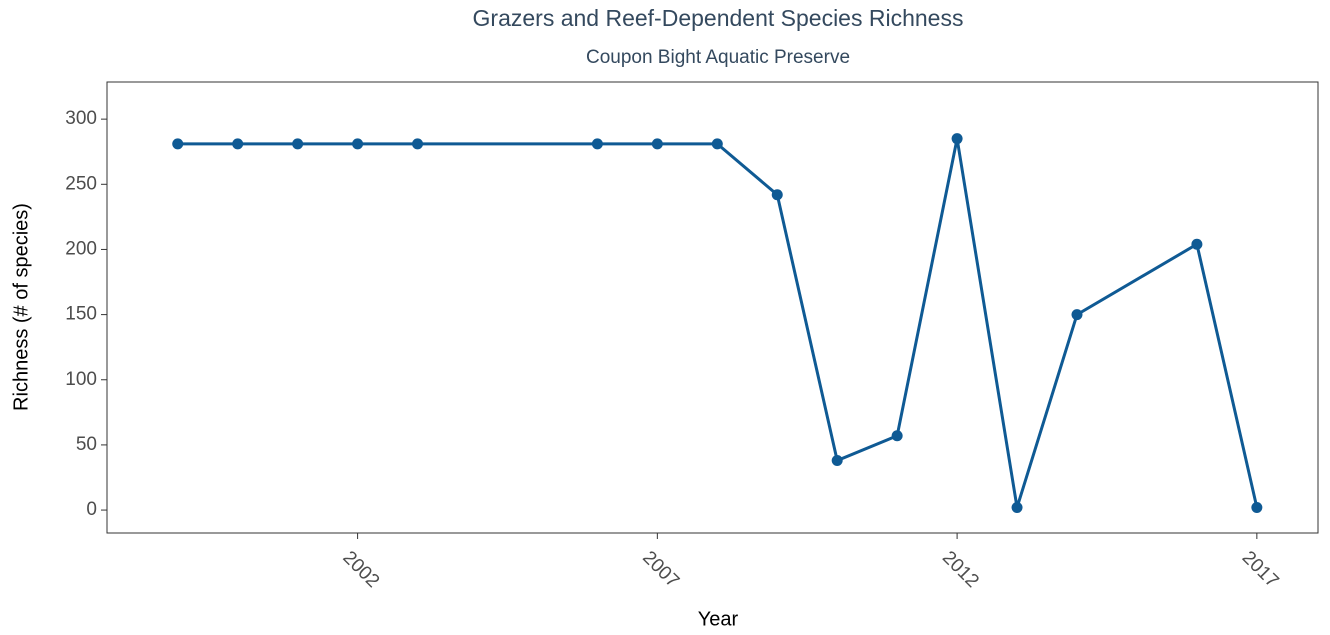 The image size is (1330, 635). What do you see at coordinates (86, 444) in the screenshot?
I see `y-tick-label: 50` at bounding box center [86, 444].